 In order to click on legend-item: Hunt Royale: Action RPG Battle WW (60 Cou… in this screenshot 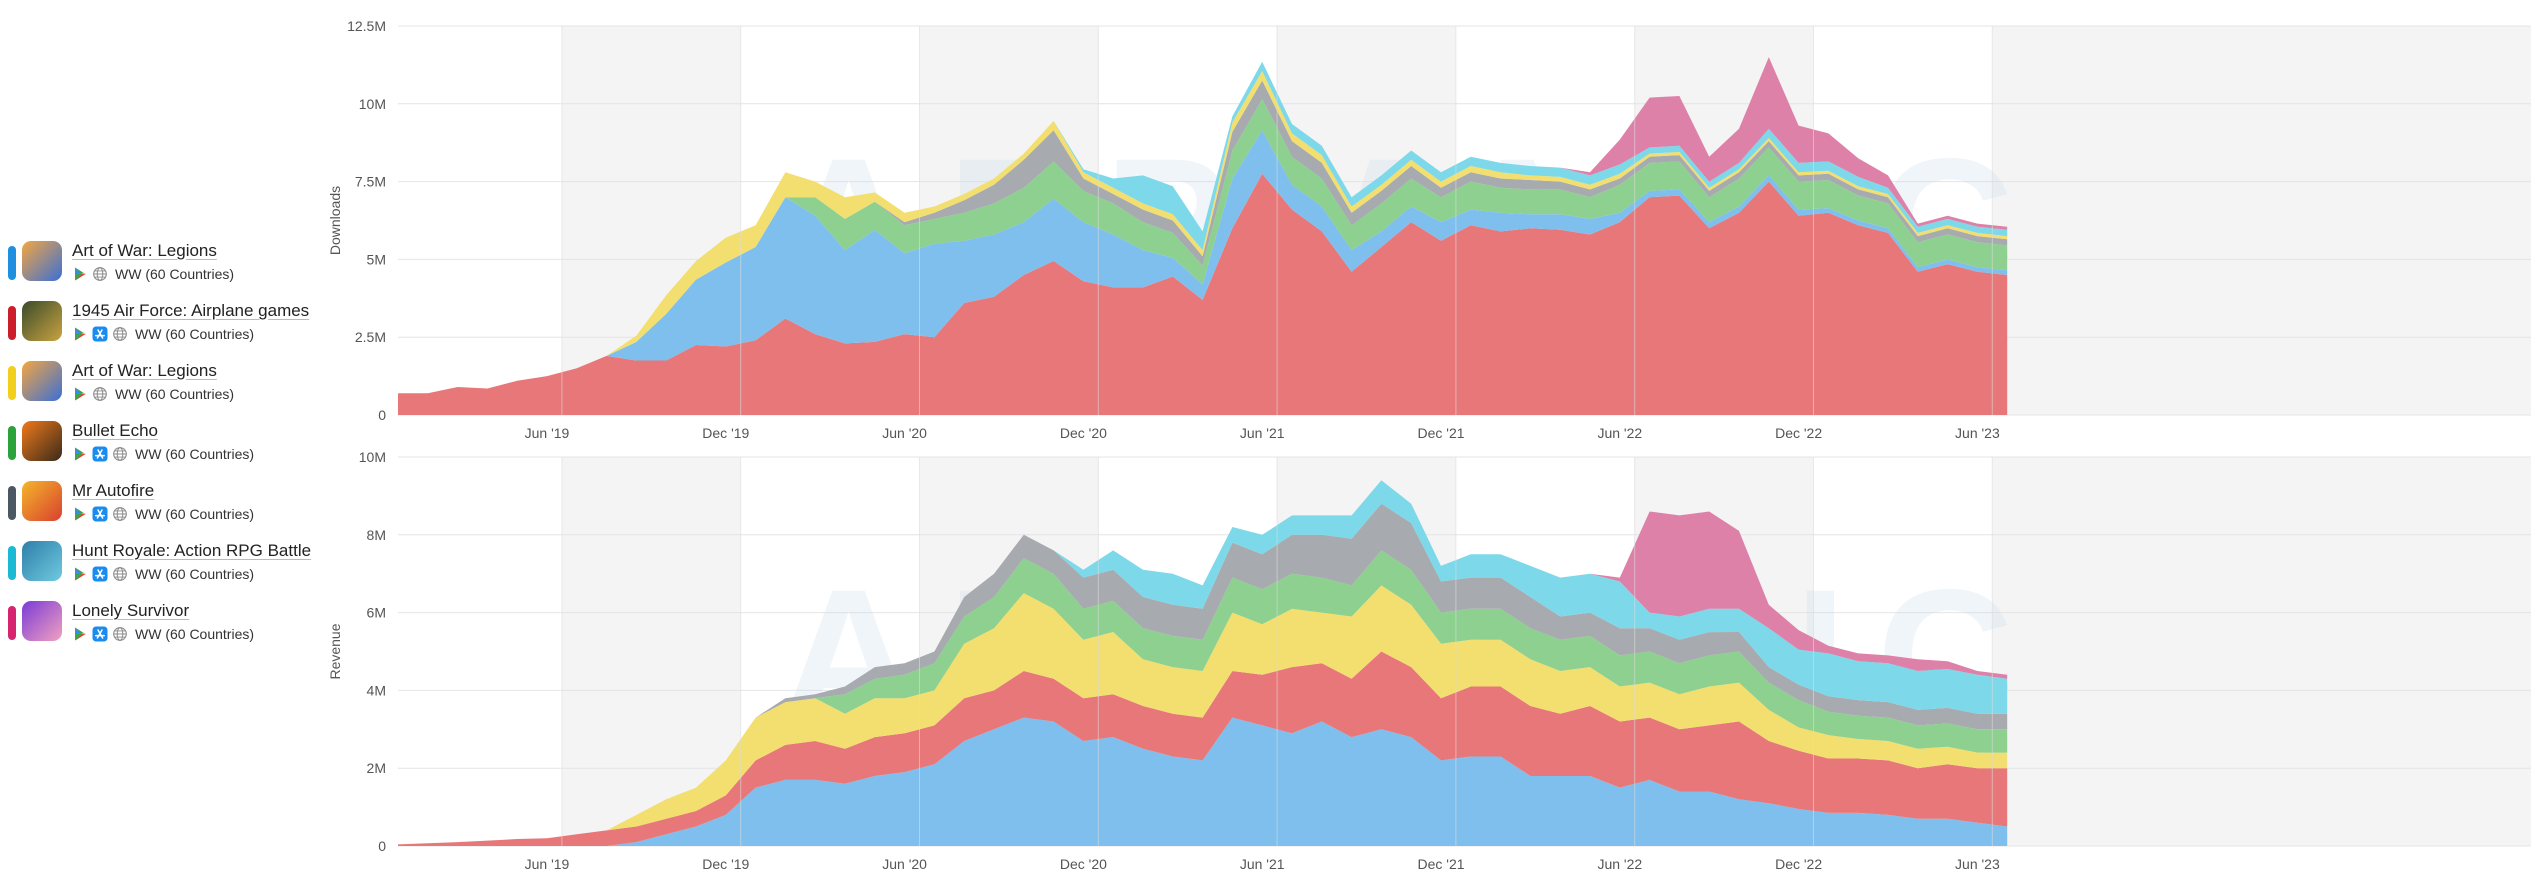, I will do `click(165, 568)`.